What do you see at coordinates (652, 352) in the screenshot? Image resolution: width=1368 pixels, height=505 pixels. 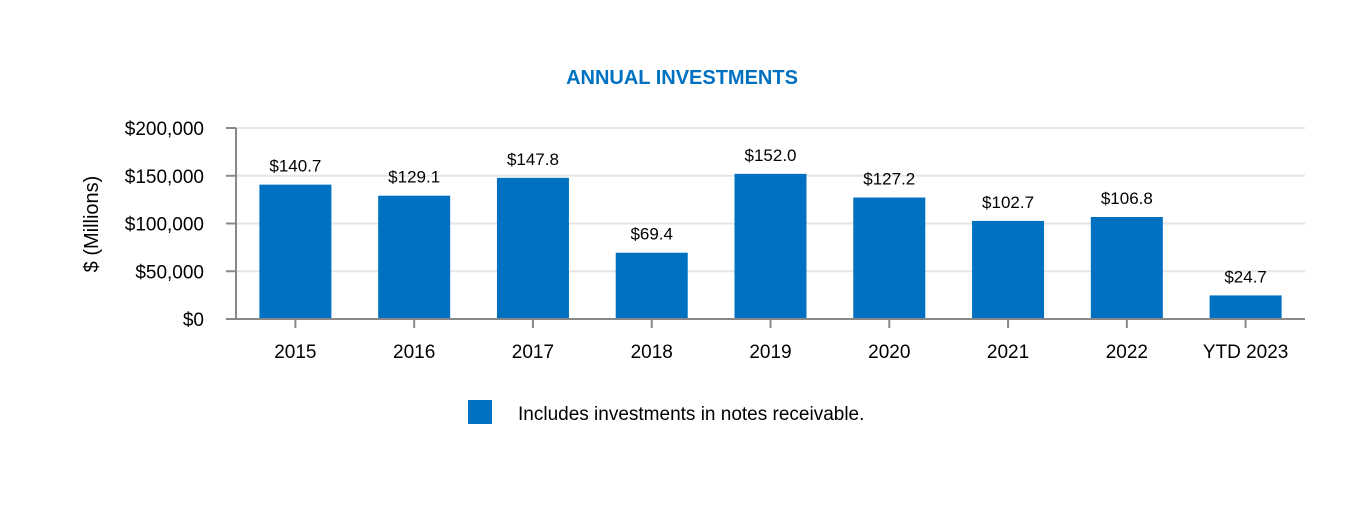 I see `x-tick-label: 2018` at bounding box center [652, 352].